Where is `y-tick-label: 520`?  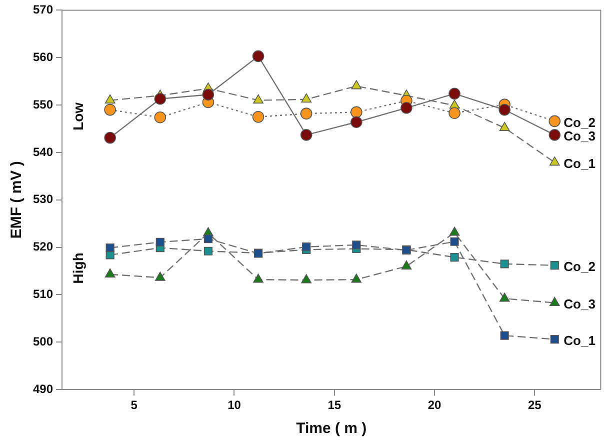
y-tick-label: 520 is located at coordinates (43, 247).